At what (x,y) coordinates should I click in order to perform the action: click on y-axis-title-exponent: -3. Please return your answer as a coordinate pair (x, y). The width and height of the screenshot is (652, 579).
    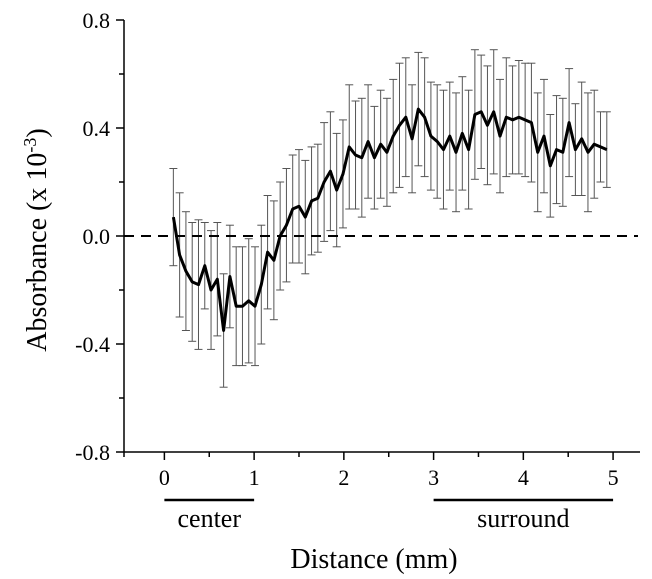
    Looking at the image, I should click on (30, 145).